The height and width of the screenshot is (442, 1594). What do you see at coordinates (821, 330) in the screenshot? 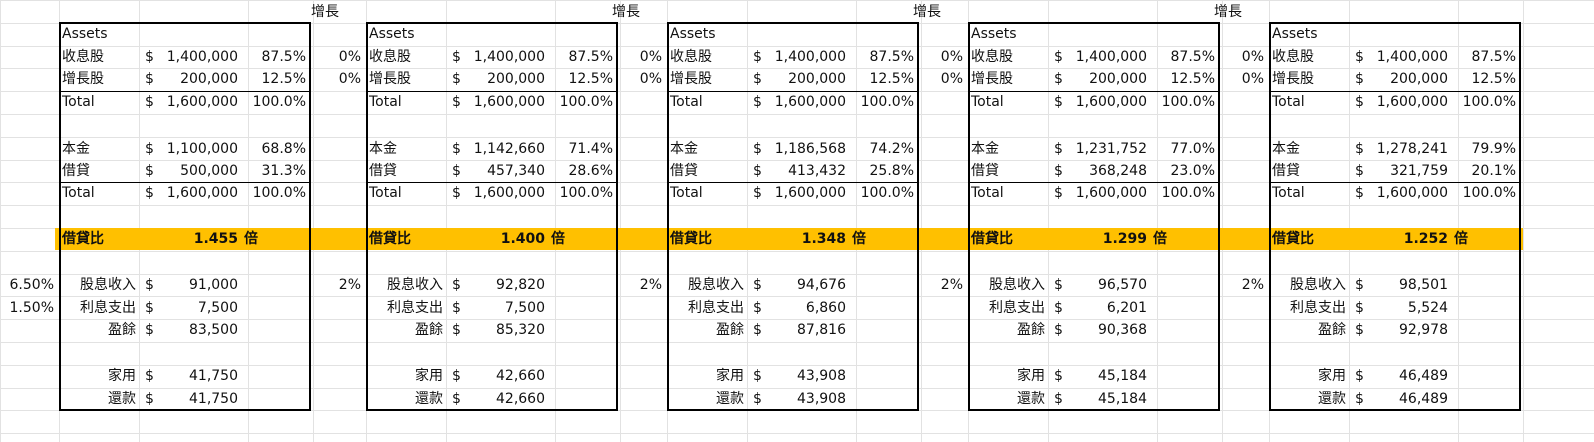
I see `surplus-amount: 87,816` at bounding box center [821, 330].